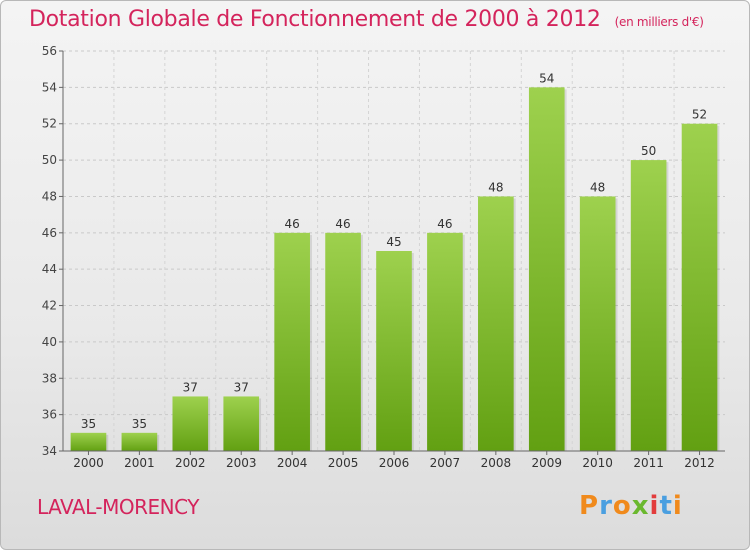  I want to click on logo-letter: r, so click(606, 506).